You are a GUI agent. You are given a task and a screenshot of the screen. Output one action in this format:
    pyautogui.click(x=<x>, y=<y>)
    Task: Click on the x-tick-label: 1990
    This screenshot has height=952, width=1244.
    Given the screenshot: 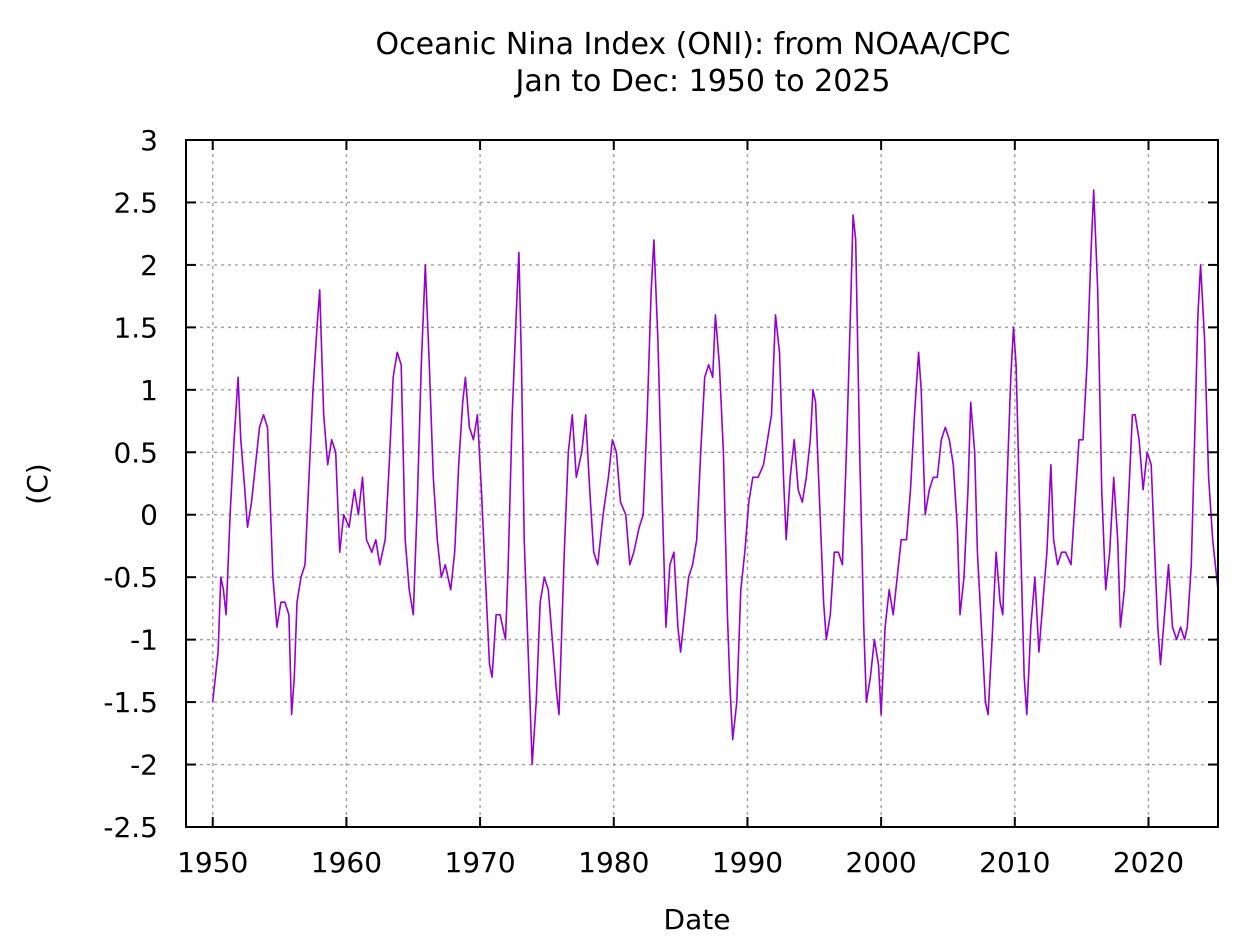 What is the action you would take?
    pyautogui.click(x=747, y=862)
    